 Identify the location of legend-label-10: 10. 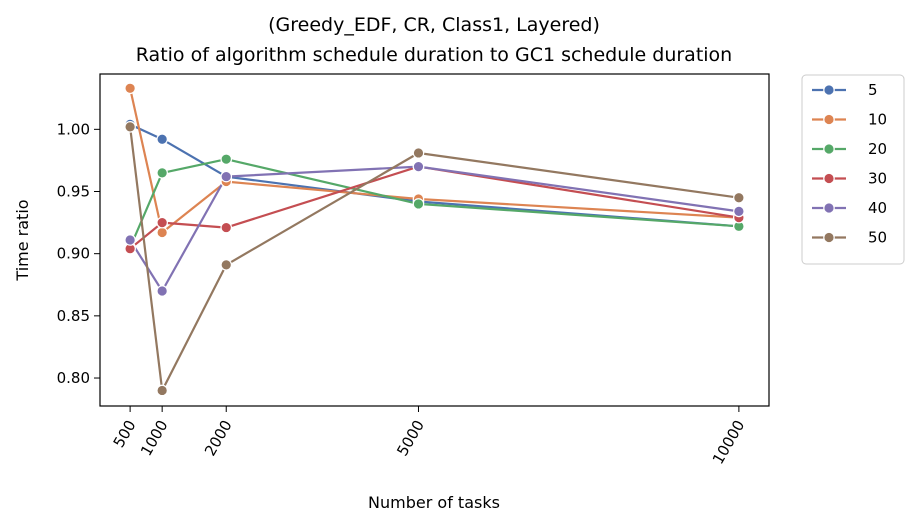
(877, 120).